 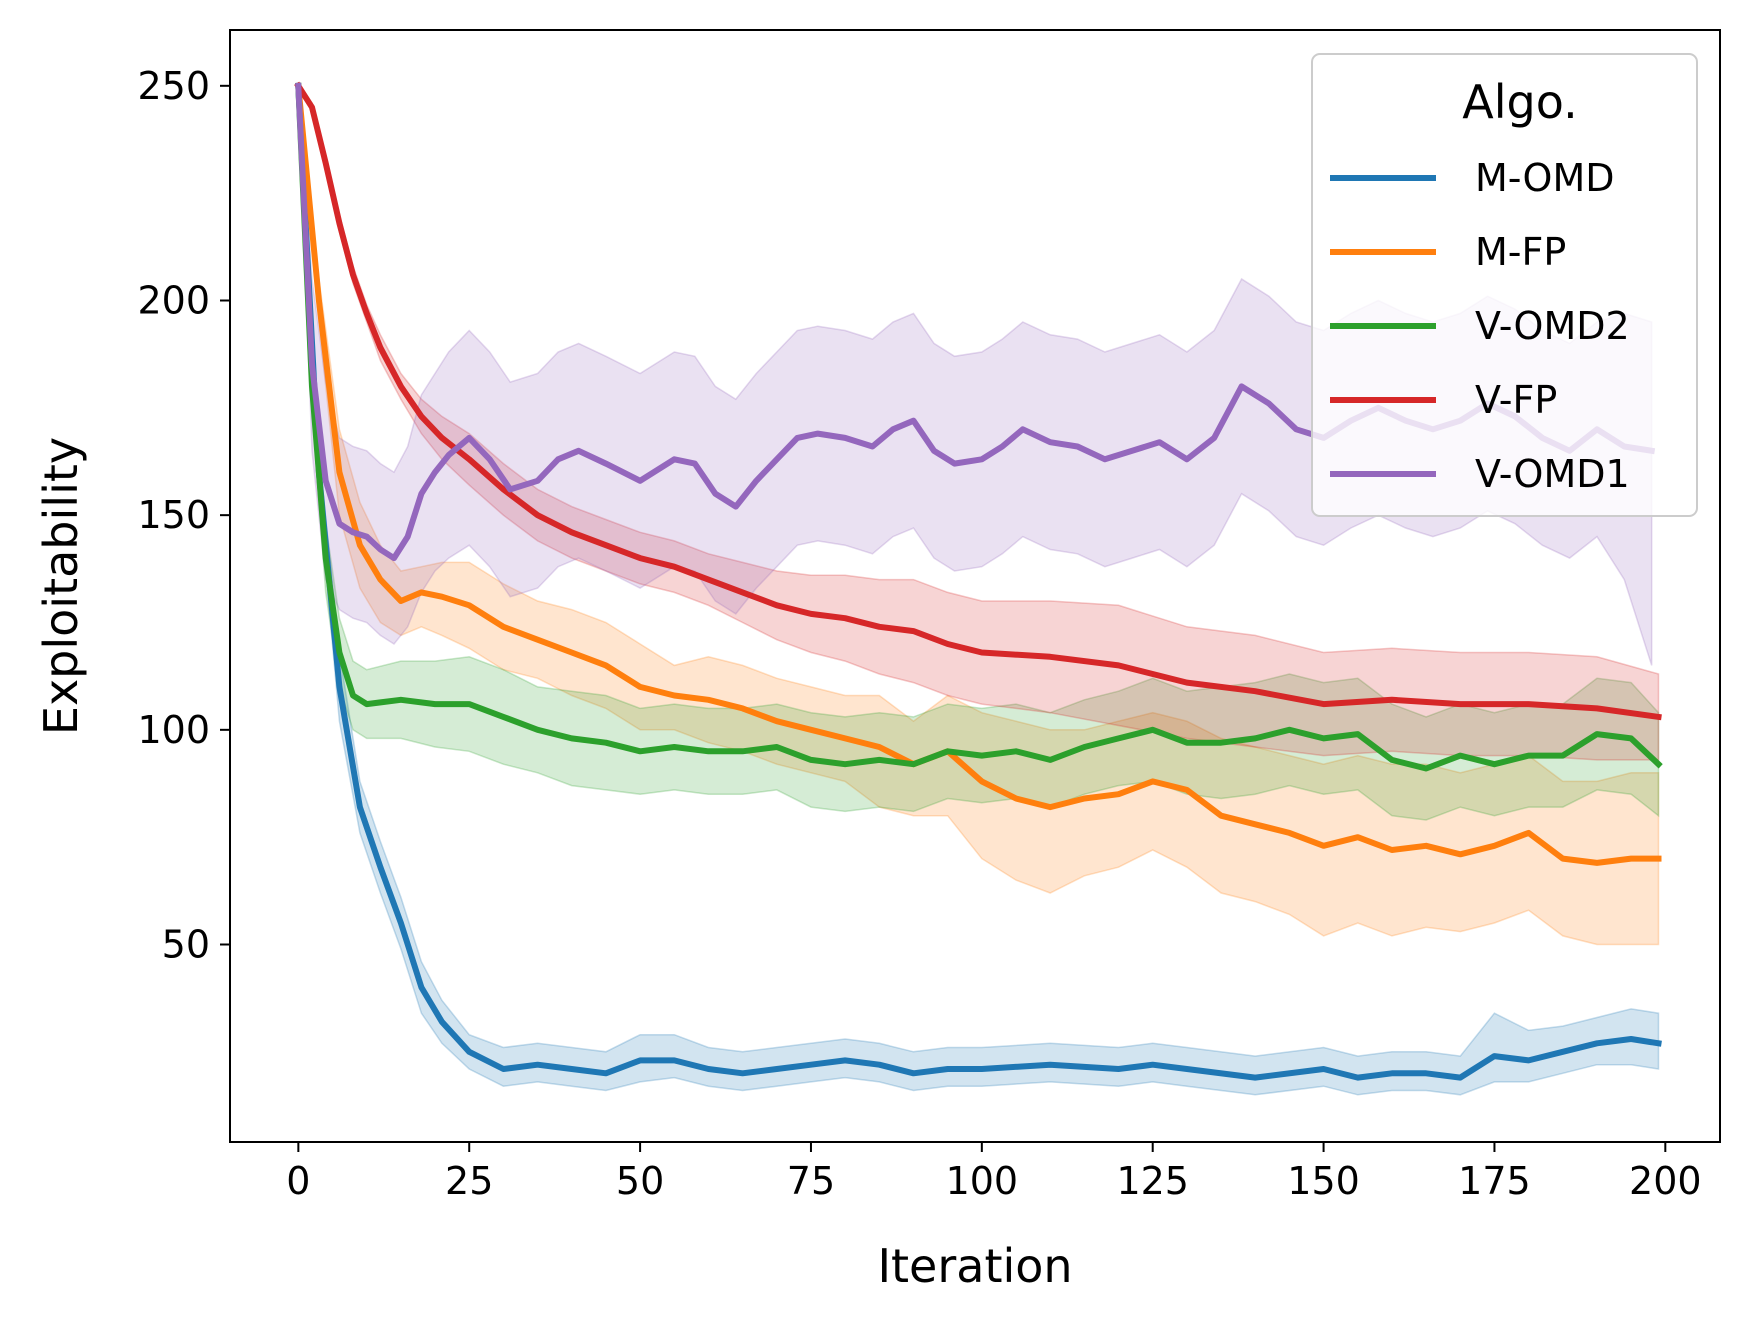 I want to click on x-tick-label: 25, so click(x=469, y=1181).